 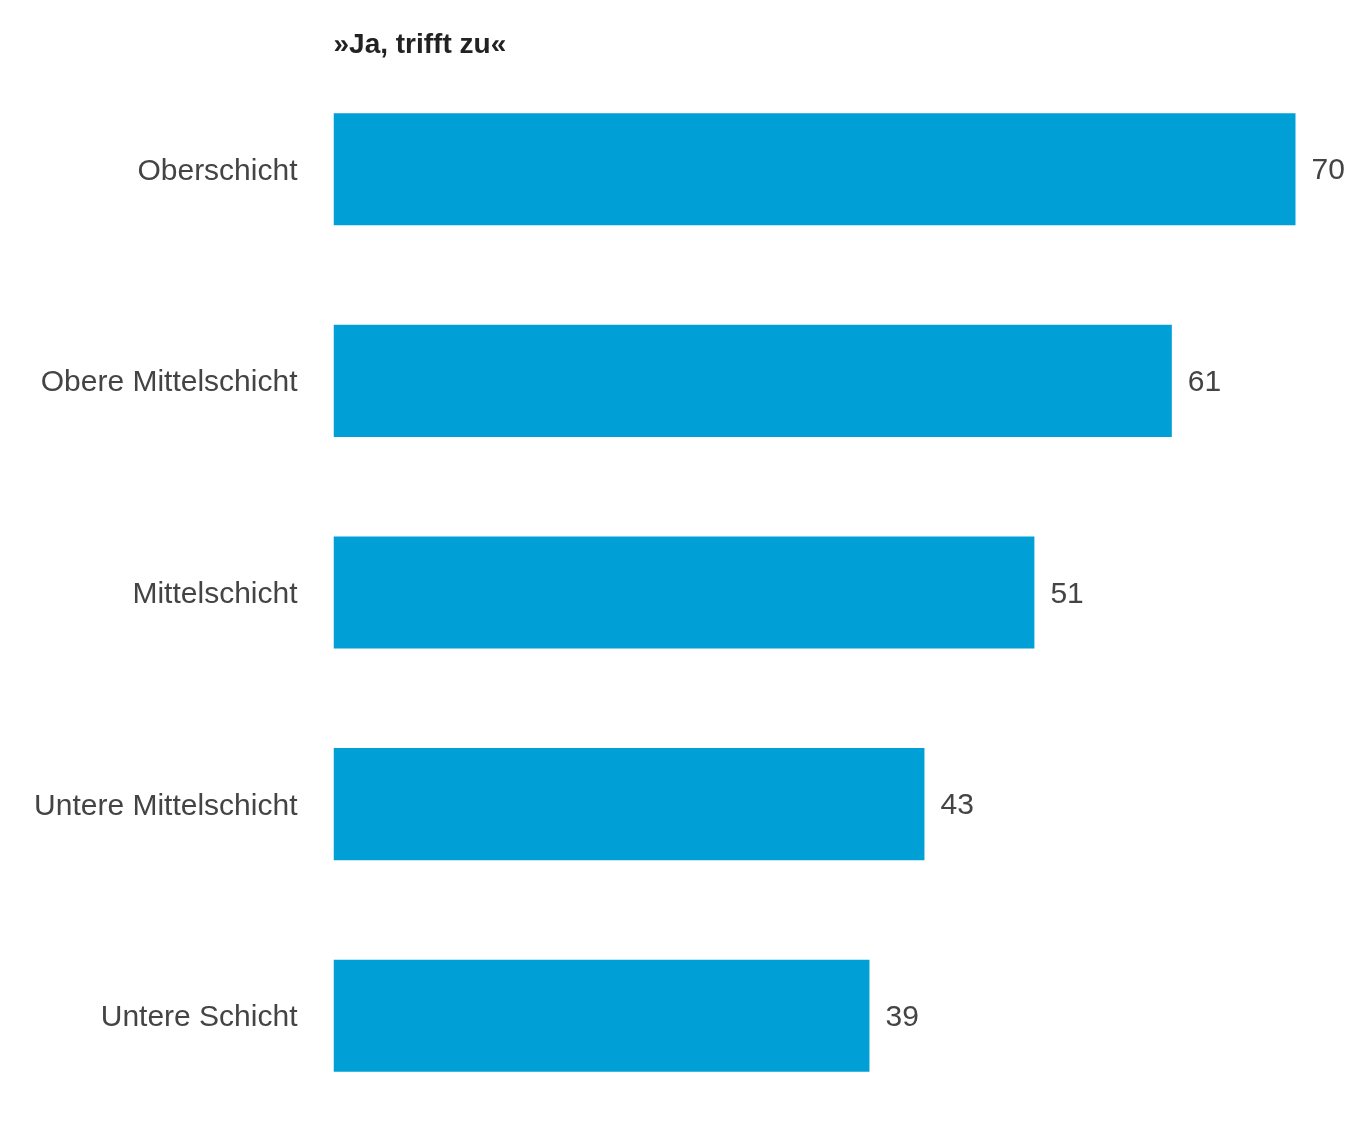 What do you see at coordinates (902, 1015) in the screenshot?
I see `data-label: 39` at bounding box center [902, 1015].